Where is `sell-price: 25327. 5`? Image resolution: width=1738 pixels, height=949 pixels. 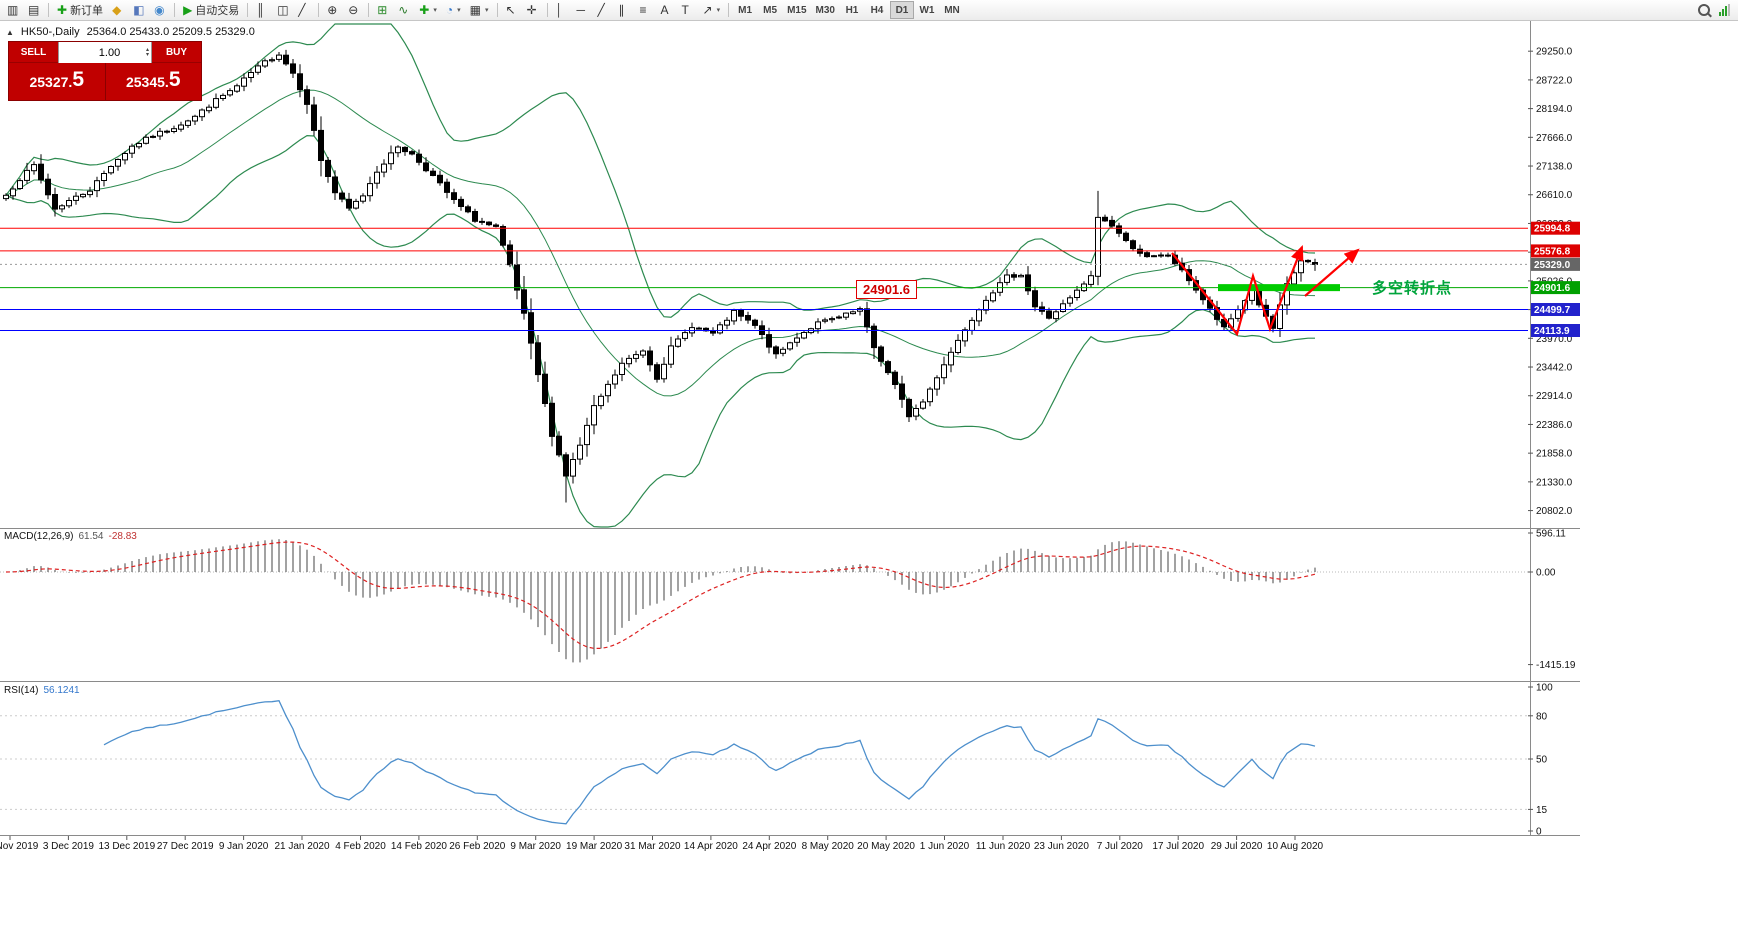
sell-price: 25327. 5 is located at coordinates (57, 81).